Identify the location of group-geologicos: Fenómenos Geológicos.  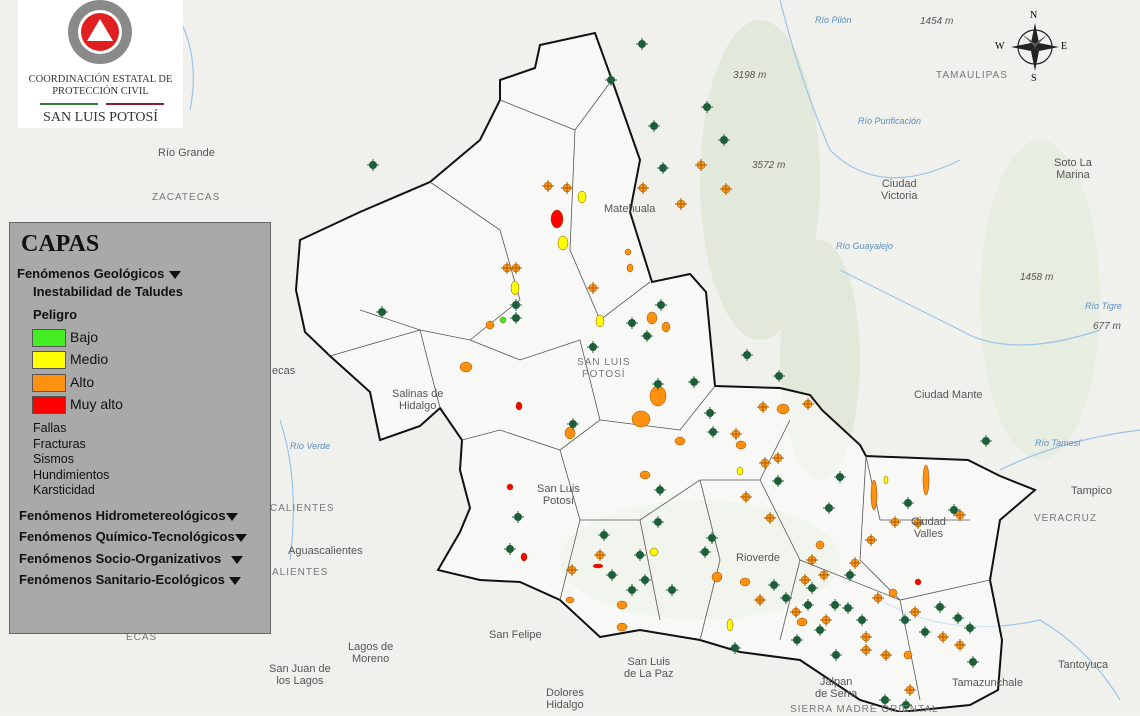
(99, 273).